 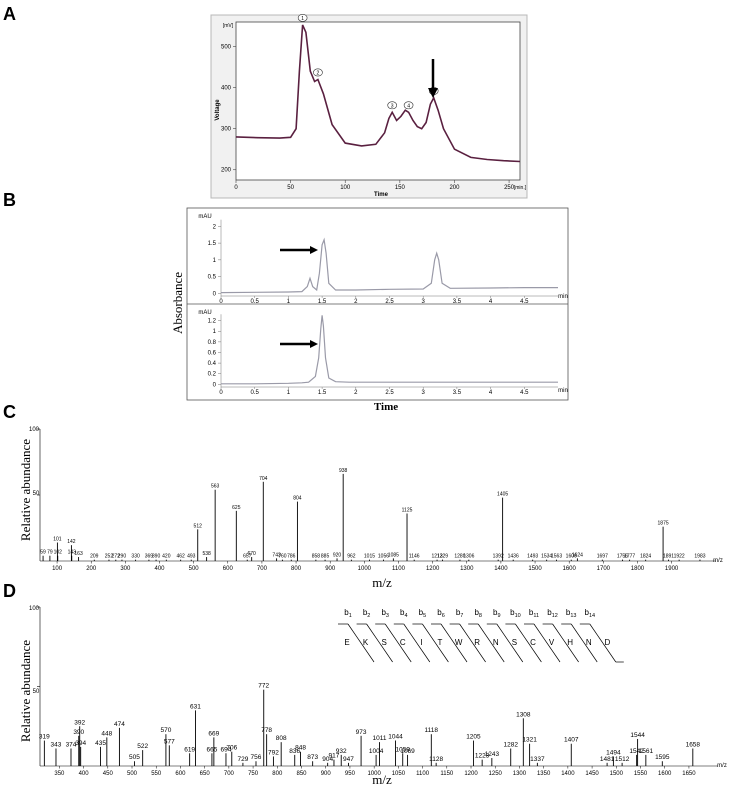 I want to click on panel-b-bottom-xtick-label: 4.5, so click(x=524, y=393).